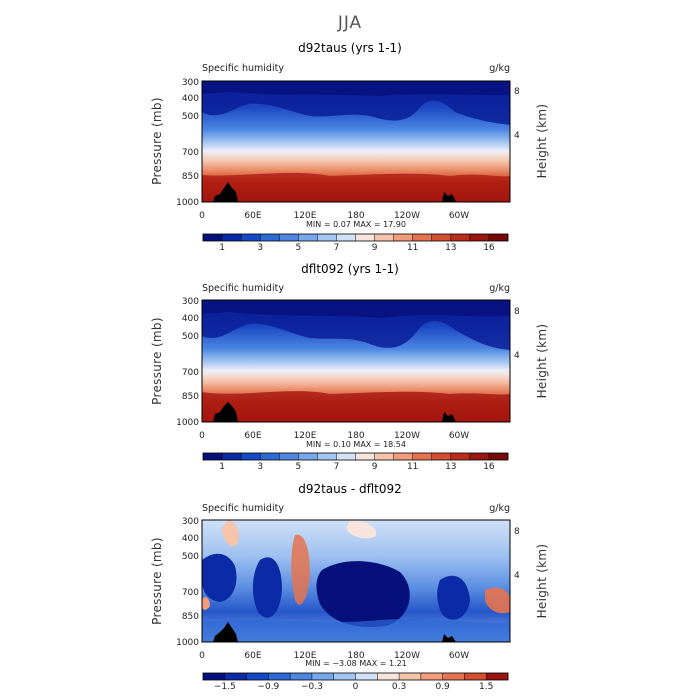 The width and height of the screenshot is (700, 700). What do you see at coordinates (298, 248) in the screenshot?
I see `colorbar-label: 5` at bounding box center [298, 248].